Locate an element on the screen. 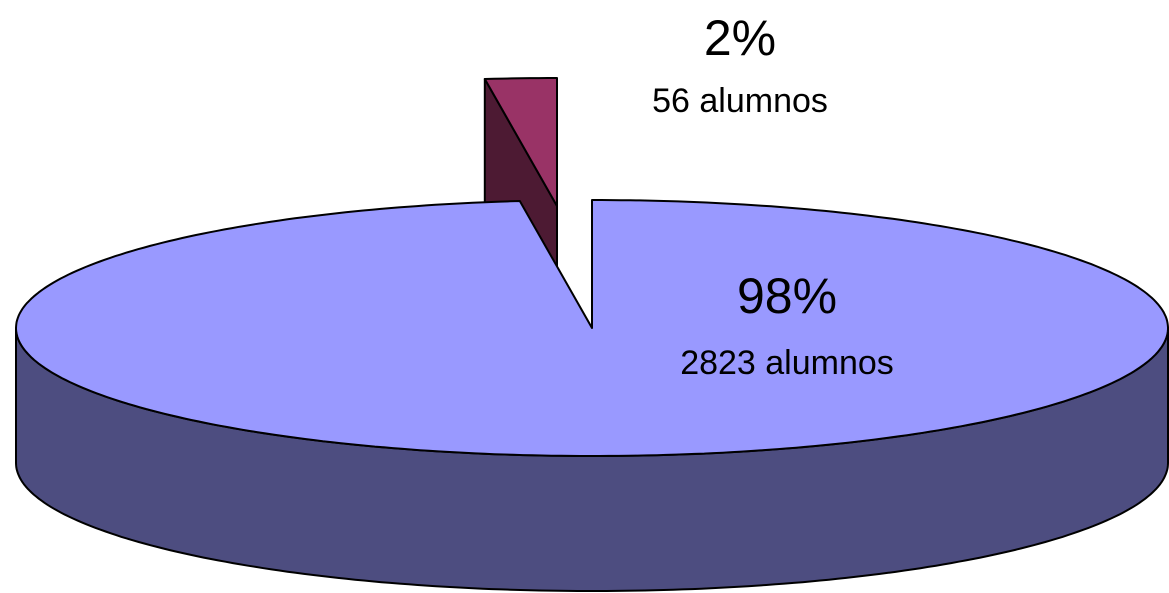 Image resolution: width=1169 pixels, height=593 pixels. count-label: 2823 alumnos is located at coordinates (787, 363).